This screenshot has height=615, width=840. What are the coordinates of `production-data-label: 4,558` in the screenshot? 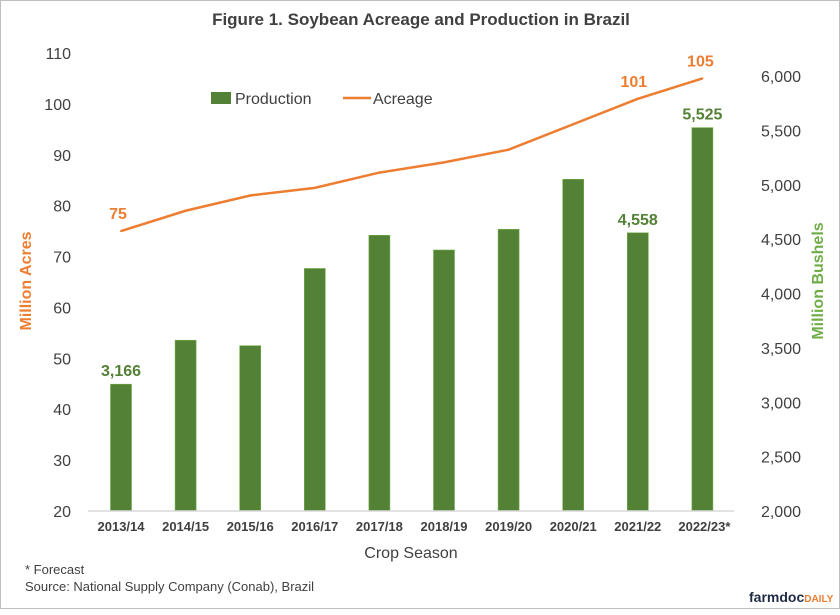 It's located at (638, 220).